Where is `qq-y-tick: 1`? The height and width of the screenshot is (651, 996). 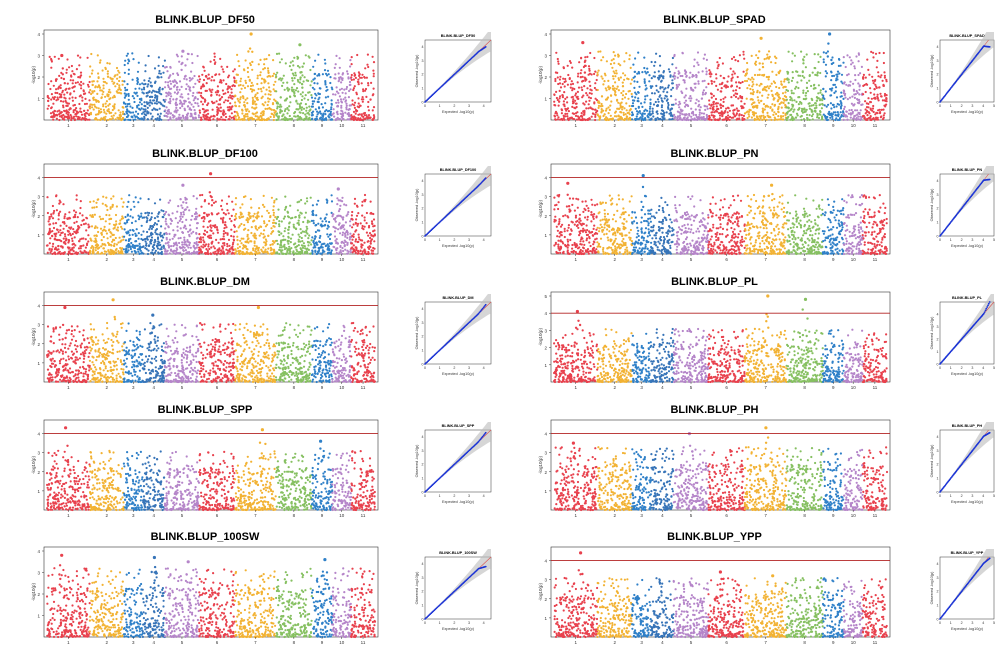 qq-y-tick: 1 is located at coordinates (423, 89).